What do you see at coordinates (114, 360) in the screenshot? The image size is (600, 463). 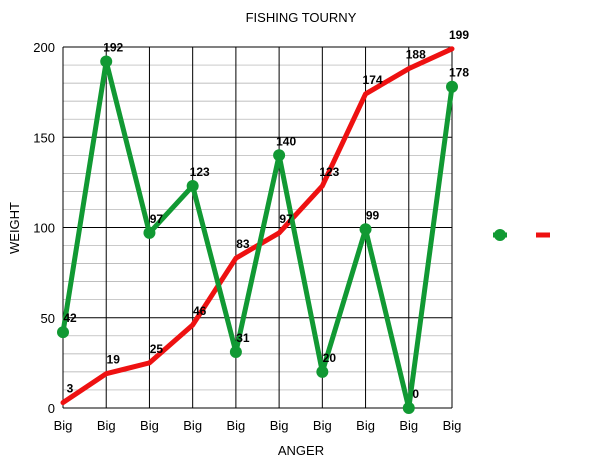 I see `data-label: 19` at bounding box center [114, 360].